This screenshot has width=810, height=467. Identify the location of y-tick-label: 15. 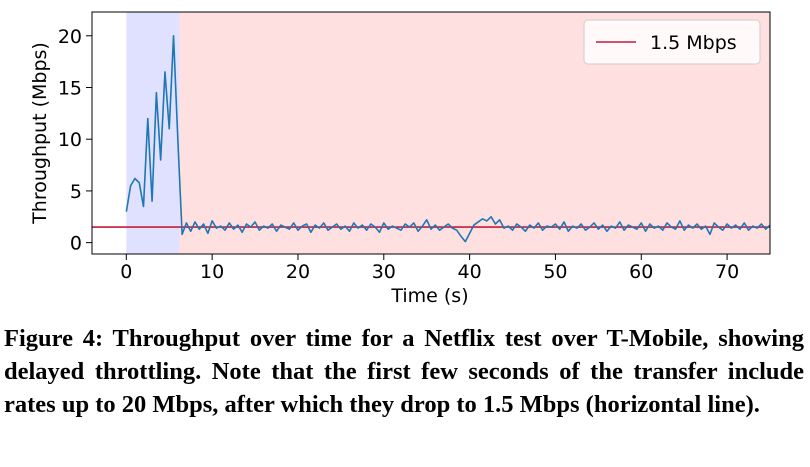
(70, 88).